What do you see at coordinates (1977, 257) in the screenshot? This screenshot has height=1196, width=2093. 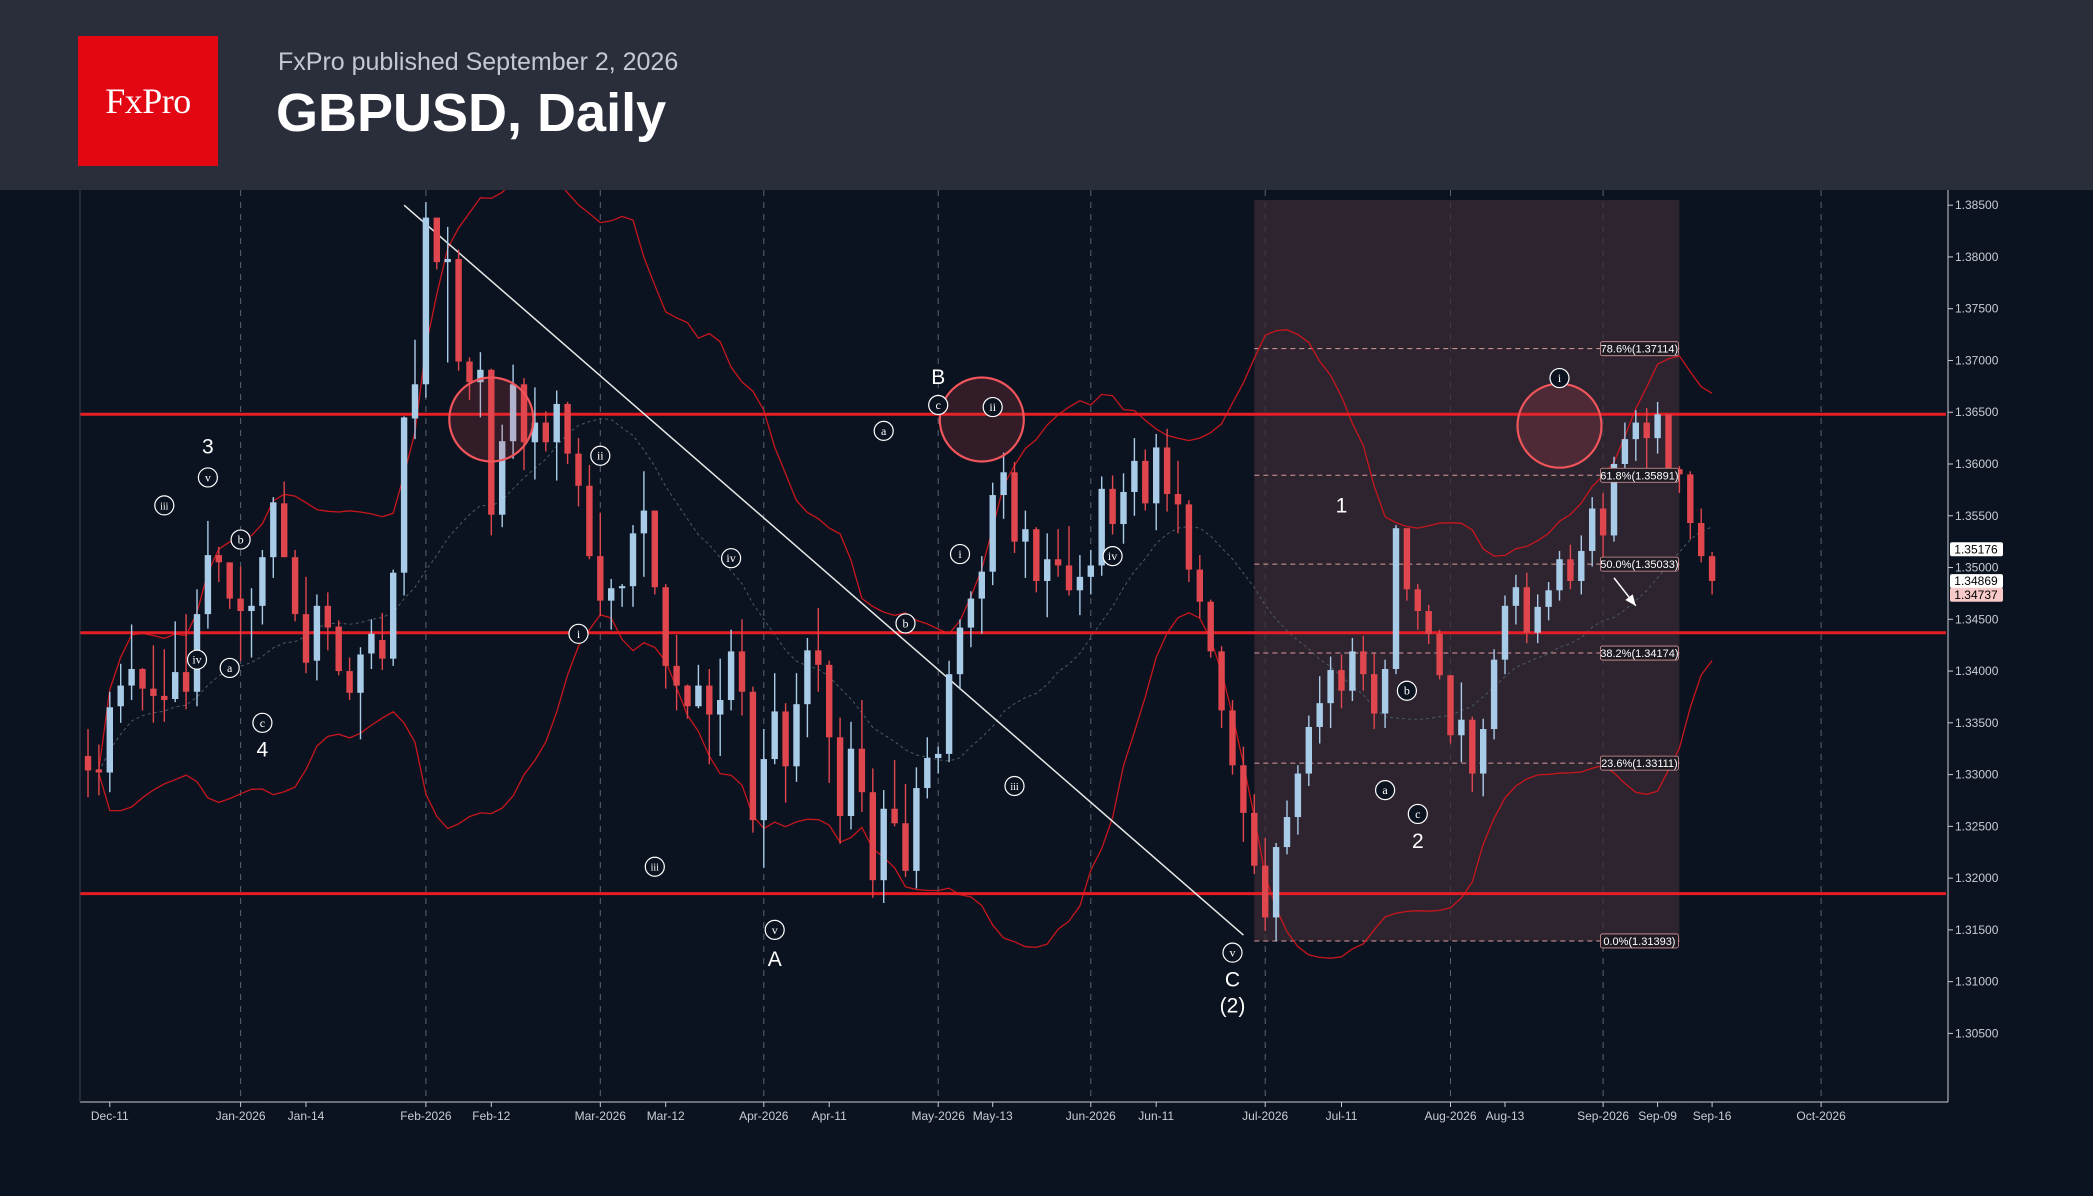 I see `y-tick-label: 1.38000` at bounding box center [1977, 257].